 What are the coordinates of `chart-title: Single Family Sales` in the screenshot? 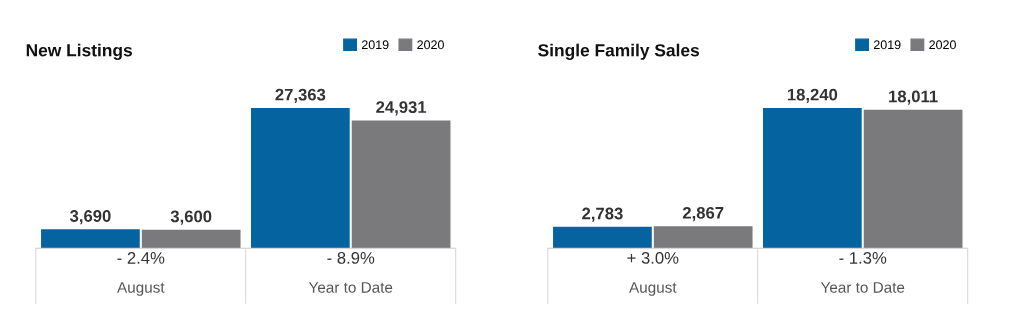 It's located at (618, 51).